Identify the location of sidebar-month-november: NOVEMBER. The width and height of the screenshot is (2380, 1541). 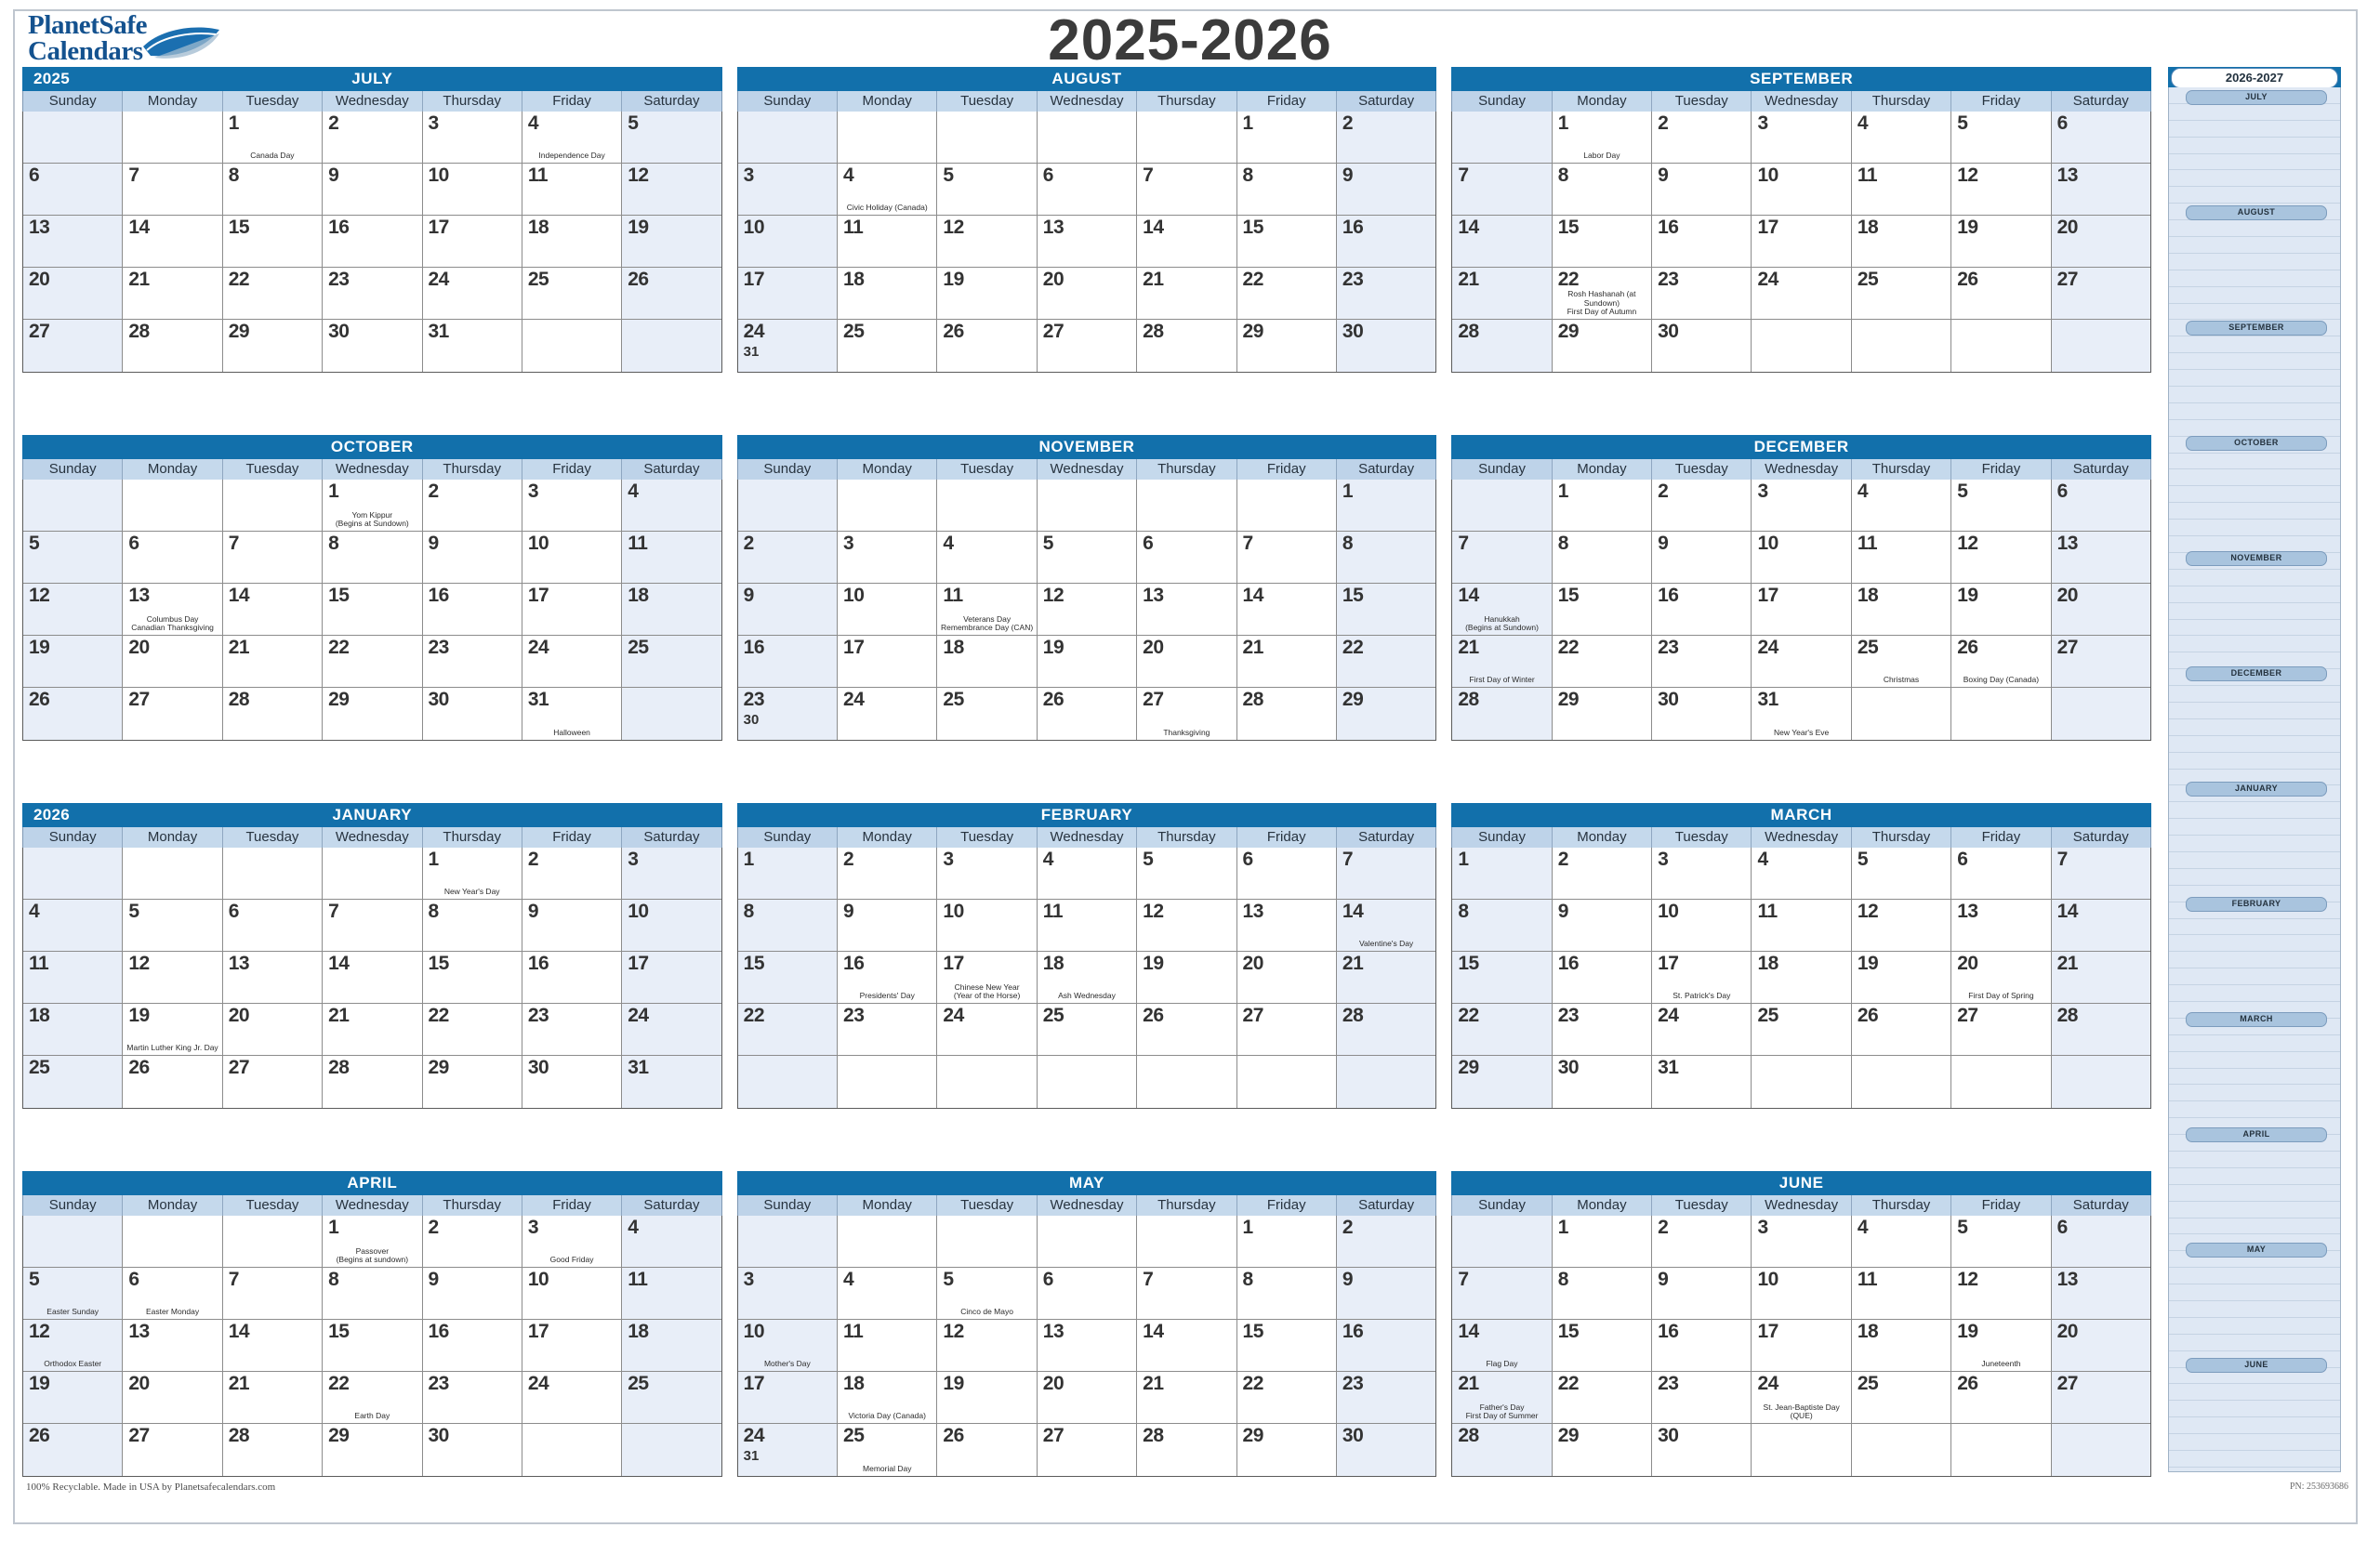
(2256, 558).